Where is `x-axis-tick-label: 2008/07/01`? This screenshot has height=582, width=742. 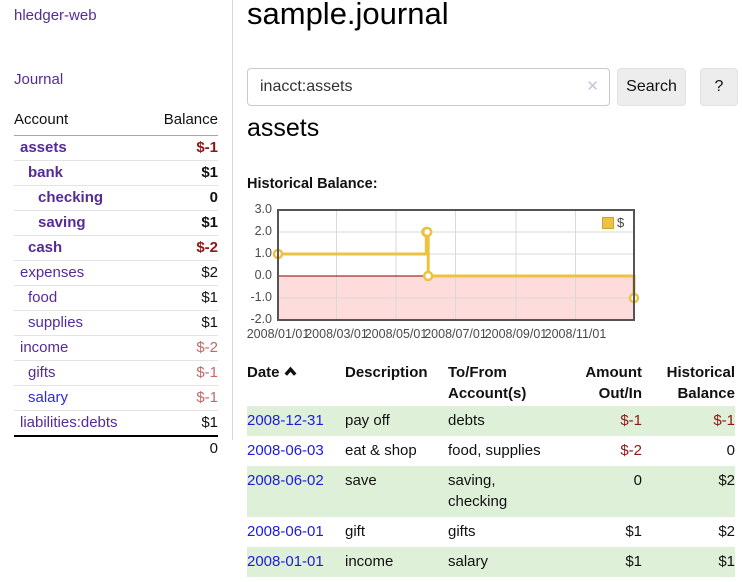 x-axis-tick-label: 2008/07/01 is located at coordinates (455, 334).